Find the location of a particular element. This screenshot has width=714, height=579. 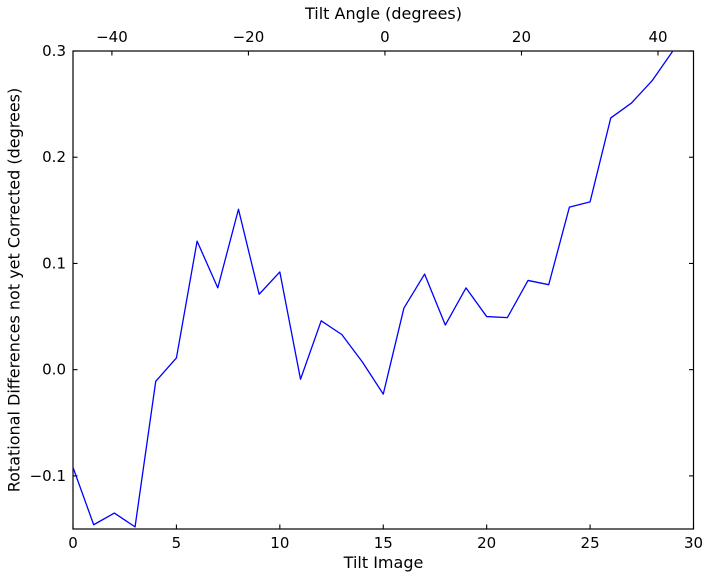

y-tick-label: 0.2 is located at coordinates (54, 157).